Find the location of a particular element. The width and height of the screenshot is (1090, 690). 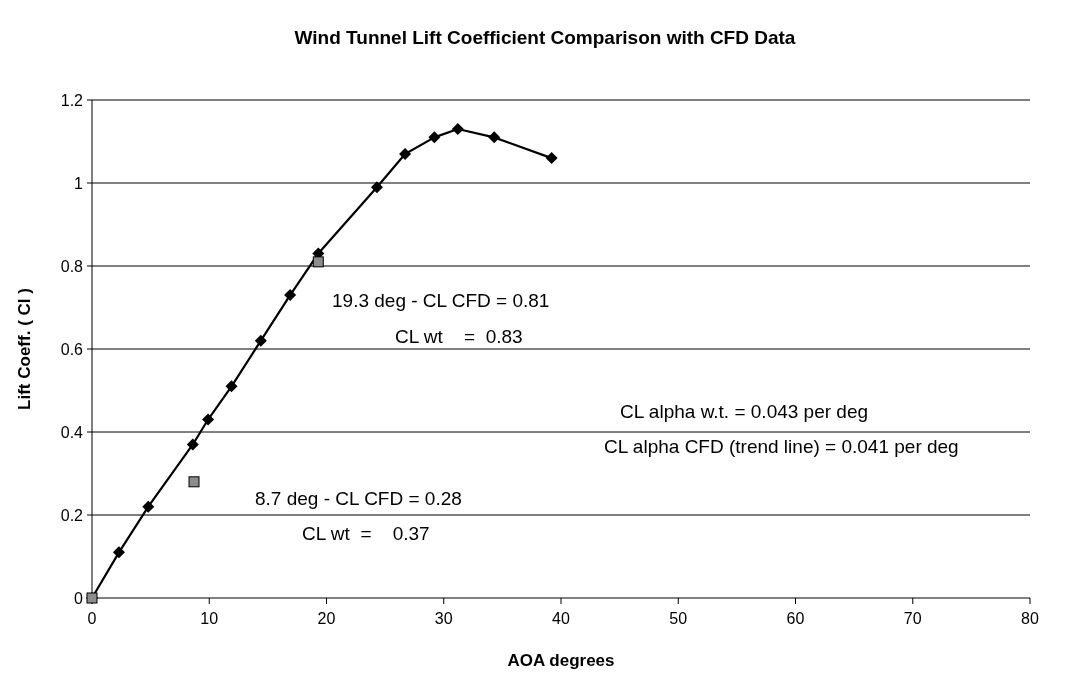

x-axis-title: AOA degrees is located at coordinates (561, 660).